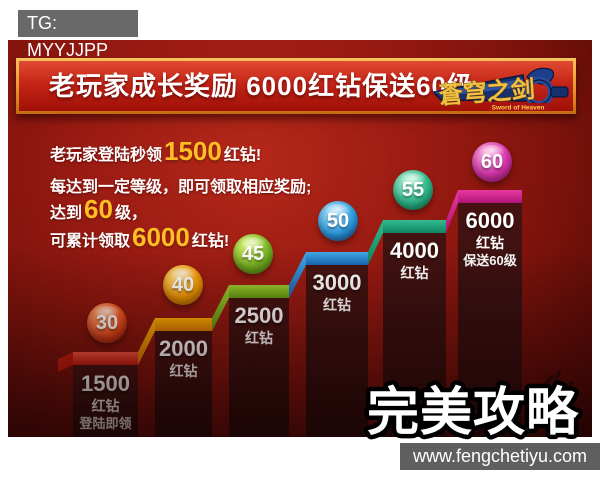 The width and height of the screenshot is (600, 480). I want to click on logo-subtitle-text: Sword of Heaven, so click(518, 108).